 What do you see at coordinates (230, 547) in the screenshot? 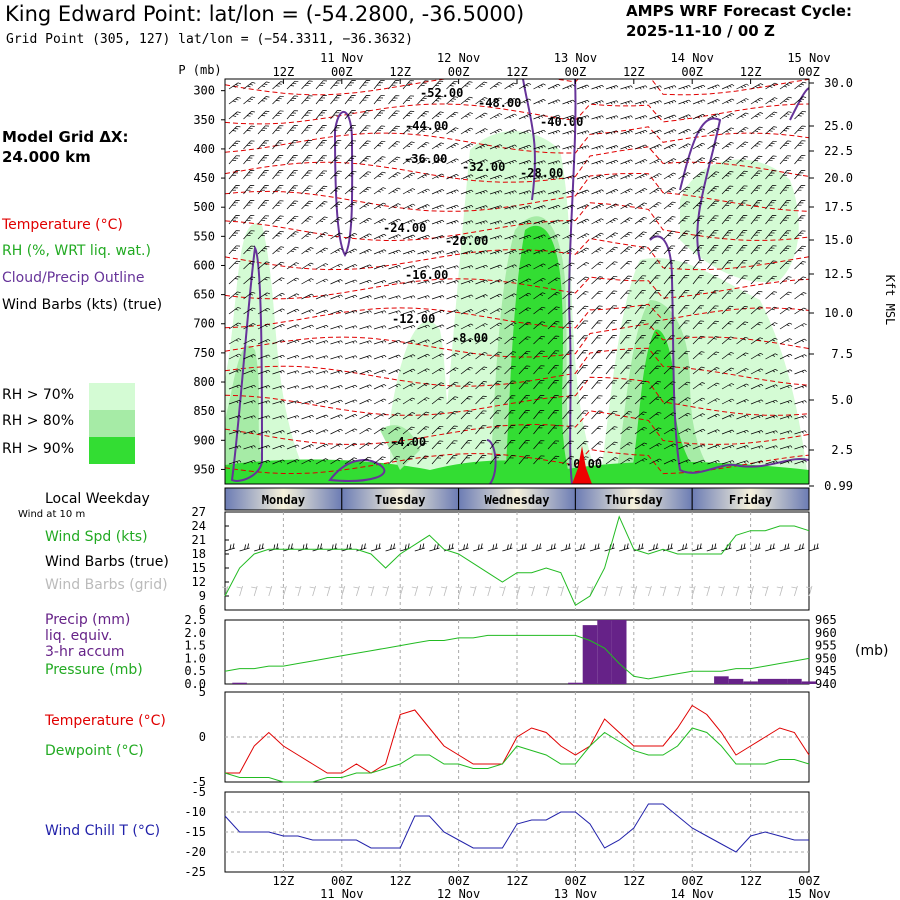
I see `surface-wind-barb` at bounding box center [230, 547].